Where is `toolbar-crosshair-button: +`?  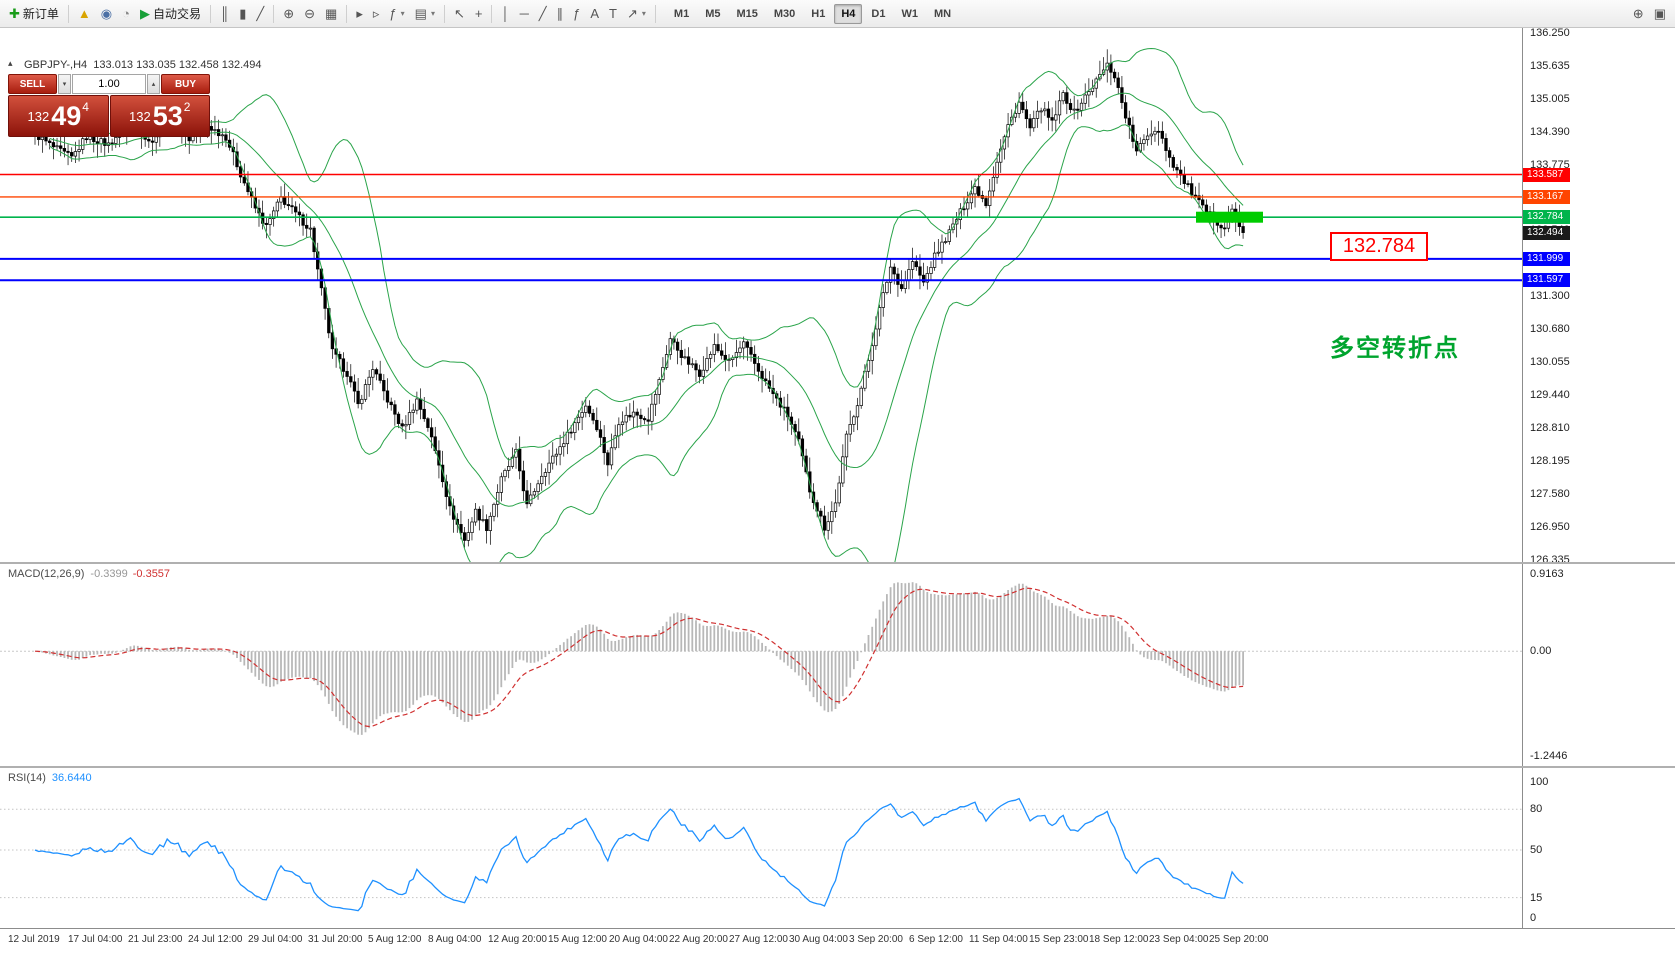
toolbar-crosshair-button: + is located at coordinates (479, 14).